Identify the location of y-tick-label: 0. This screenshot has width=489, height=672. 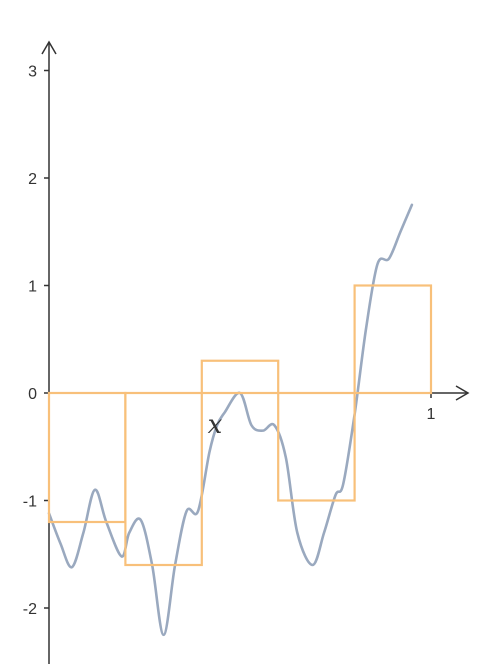
(32, 394).